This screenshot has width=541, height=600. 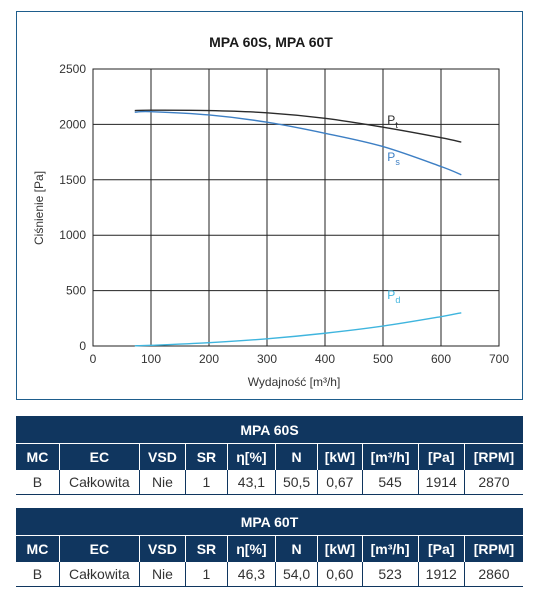 What do you see at coordinates (151, 359) in the screenshot?
I see `x-tick-label: 100` at bounding box center [151, 359].